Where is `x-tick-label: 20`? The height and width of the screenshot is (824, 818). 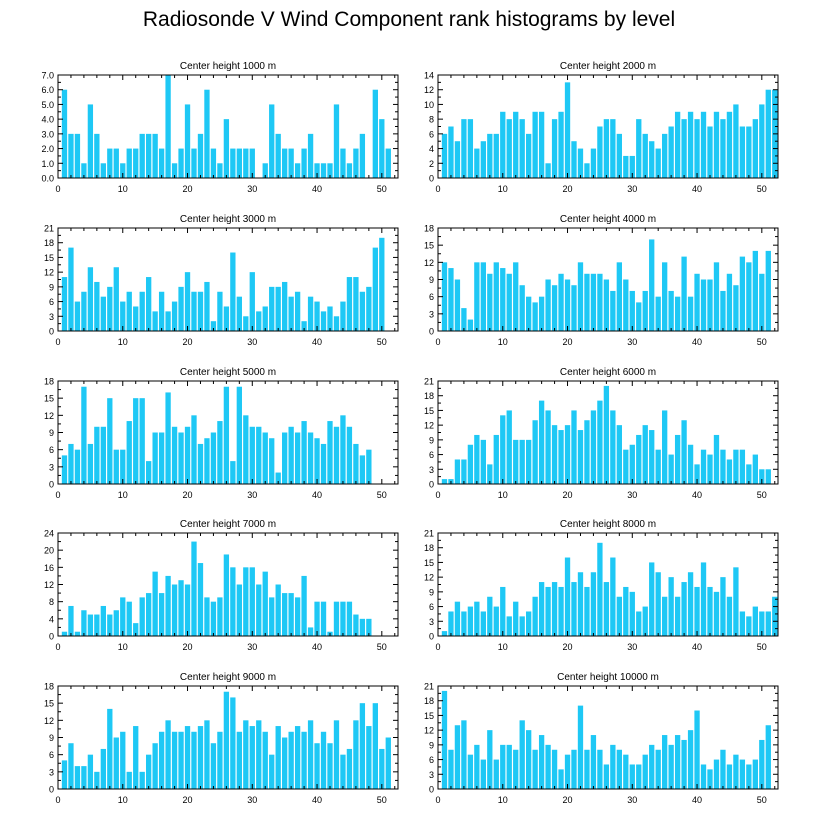
x-tick-label: 20 is located at coordinates (188, 647).